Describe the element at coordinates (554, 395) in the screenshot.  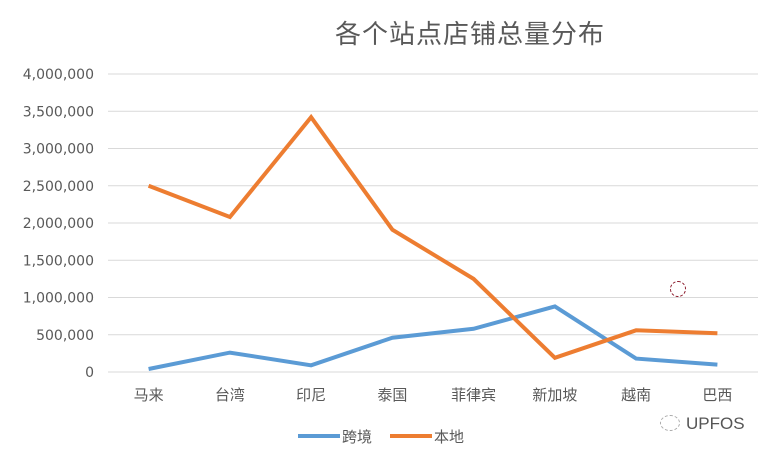
I see `x-tick-label: 新加坡` at that location.